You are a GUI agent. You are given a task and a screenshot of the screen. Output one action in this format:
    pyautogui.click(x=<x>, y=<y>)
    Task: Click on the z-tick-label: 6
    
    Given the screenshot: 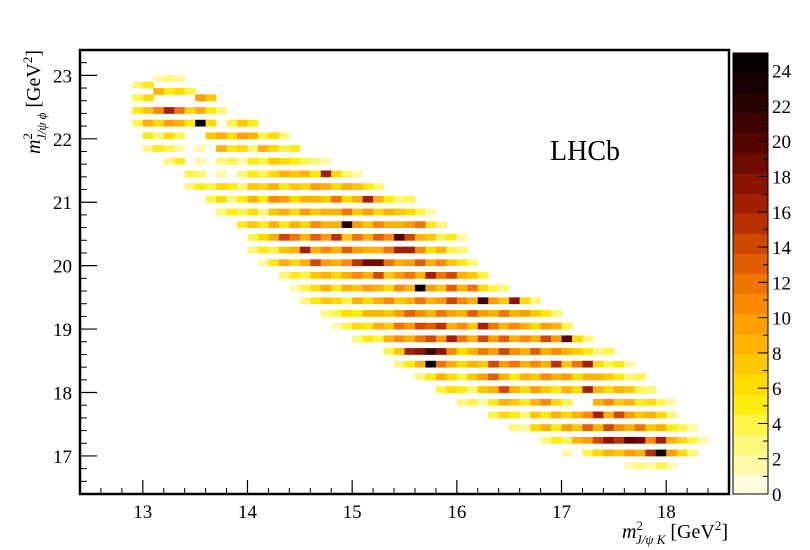 What is the action you would take?
    pyautogui.click(x=777, y=389)
    